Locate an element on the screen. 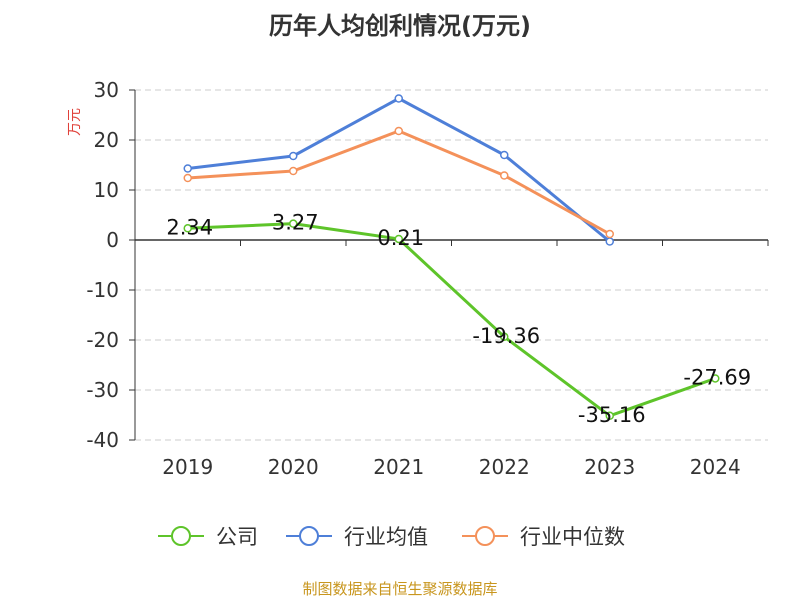 This screenshot has height=600, width=800. data-label: 2.34 is located at coordinates (189, 227).